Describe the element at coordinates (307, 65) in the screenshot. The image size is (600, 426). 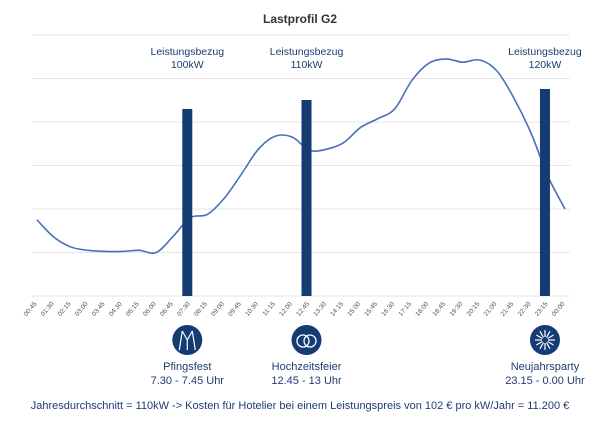
I see `peak-label-value: 110kW` at that location.